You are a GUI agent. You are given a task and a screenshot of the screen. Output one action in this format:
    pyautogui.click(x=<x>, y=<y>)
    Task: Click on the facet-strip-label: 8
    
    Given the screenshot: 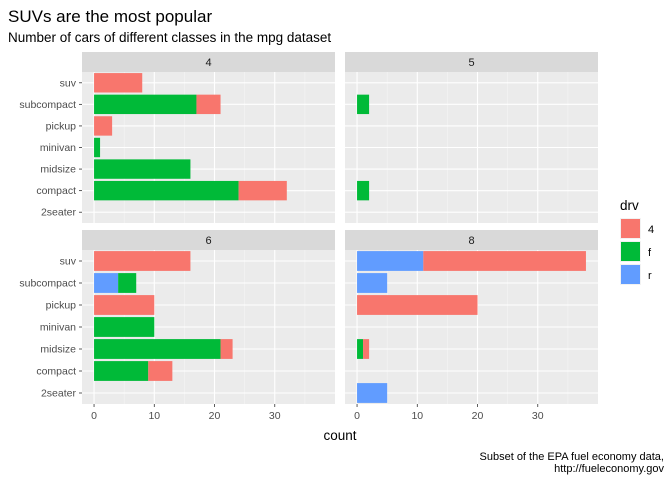 What is the action you would take?
    pyautogui.click(x=471, y=241)
    